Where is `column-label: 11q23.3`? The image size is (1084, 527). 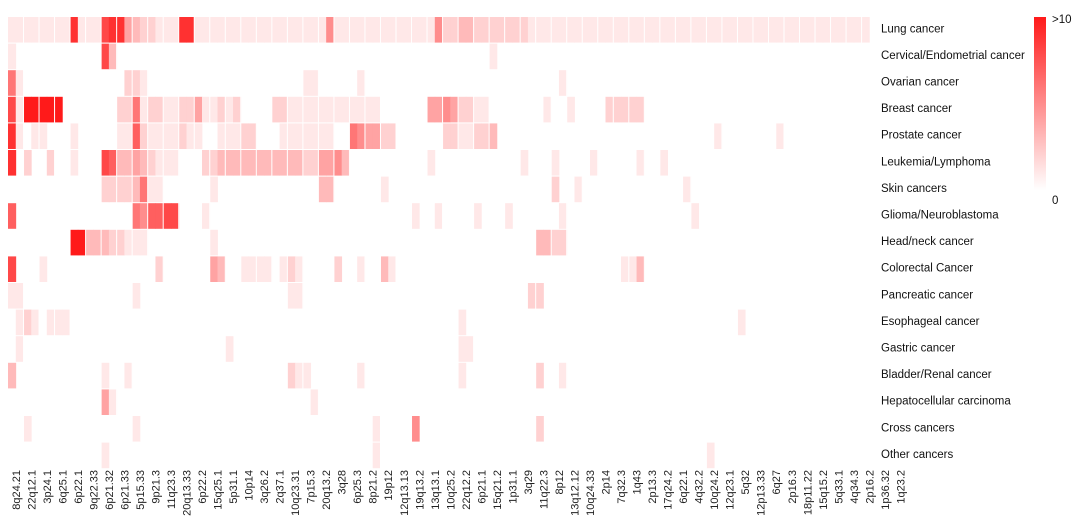 column-label: 11q23.3 is located at coordinates (172, 489).